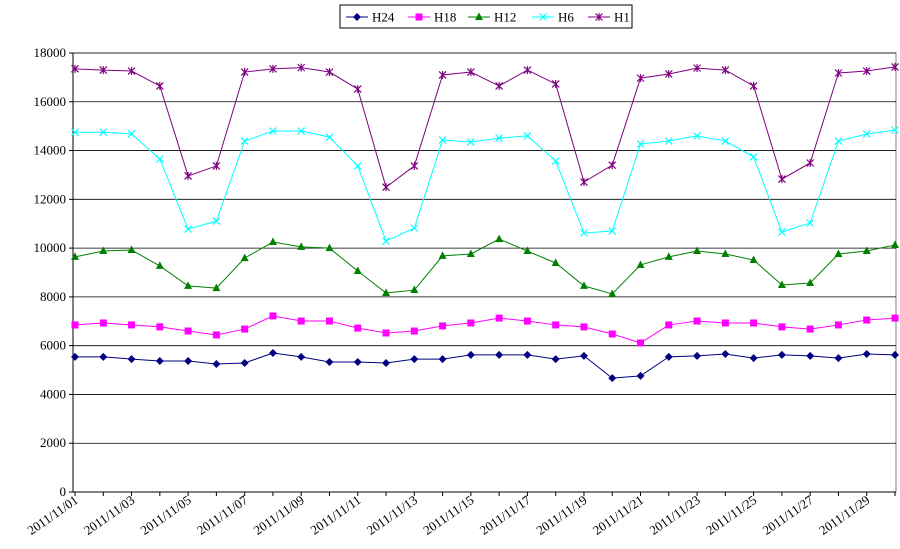 The width and height of the screenshot is (900, 549). Describe the element at coordinates (63, 491) in the screenshot. I see `y-tick-label: 0` at that location.